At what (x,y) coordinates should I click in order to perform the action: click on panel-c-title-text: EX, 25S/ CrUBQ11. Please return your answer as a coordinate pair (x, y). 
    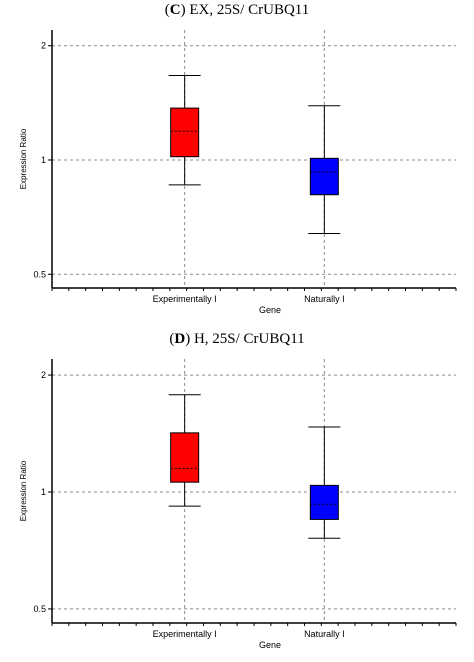
    Looking at the image, I should click on (247, 10).